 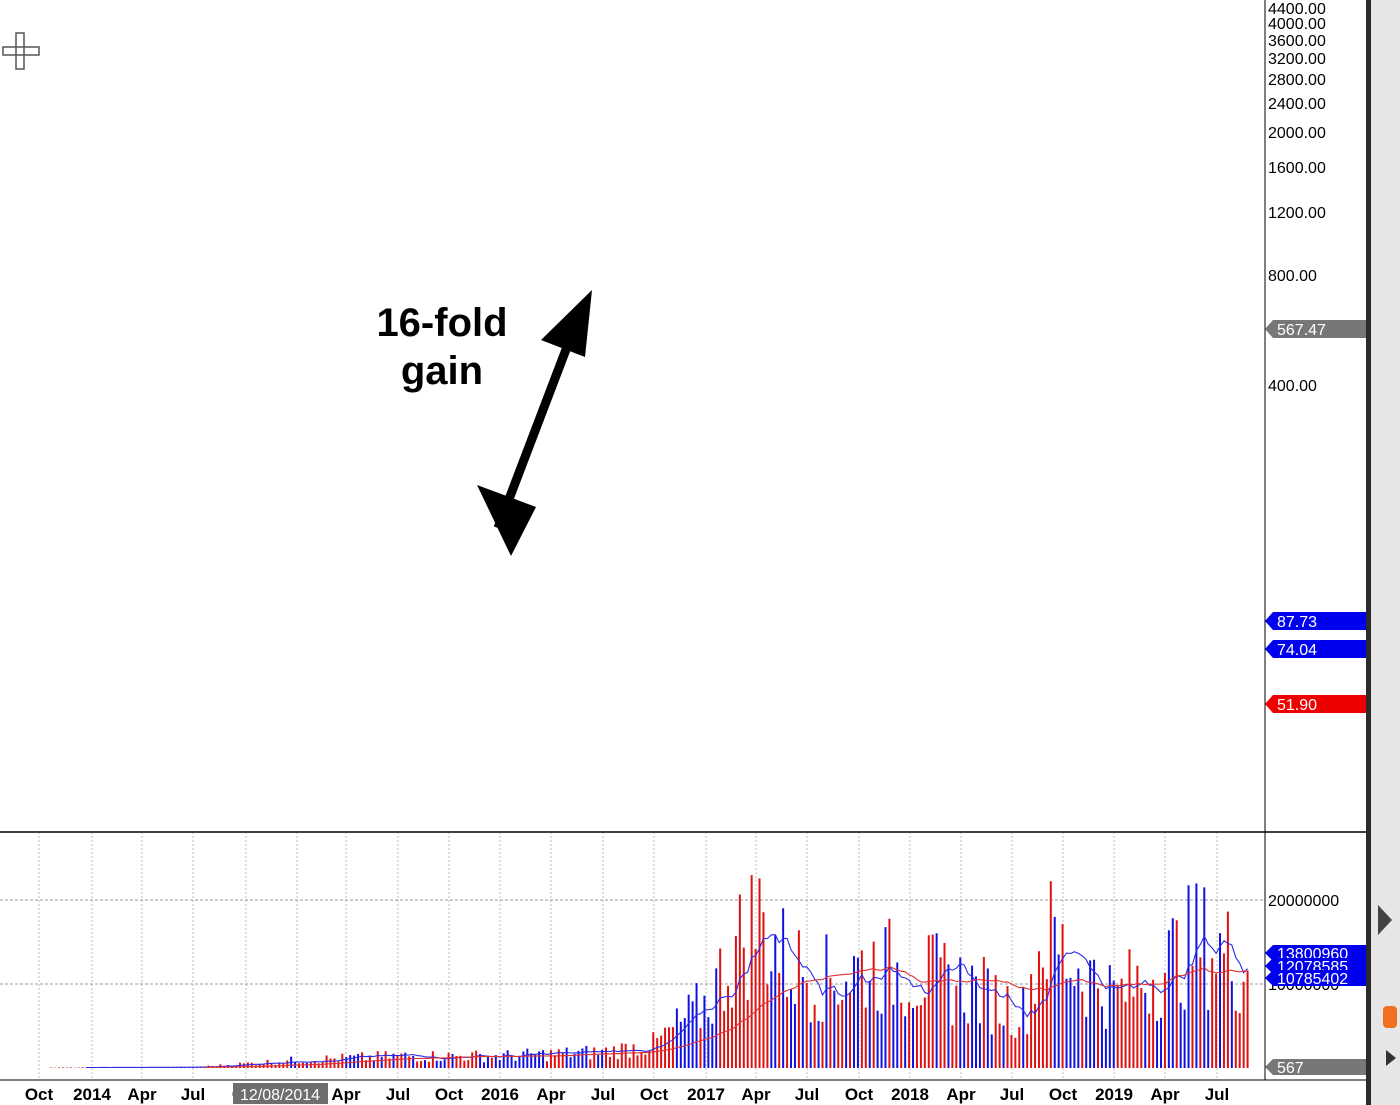 What do you see at coordinates (1297, 622) in the screenshot?
I see `price-tag-label: 87.73` at bounding box center [1297, 622].